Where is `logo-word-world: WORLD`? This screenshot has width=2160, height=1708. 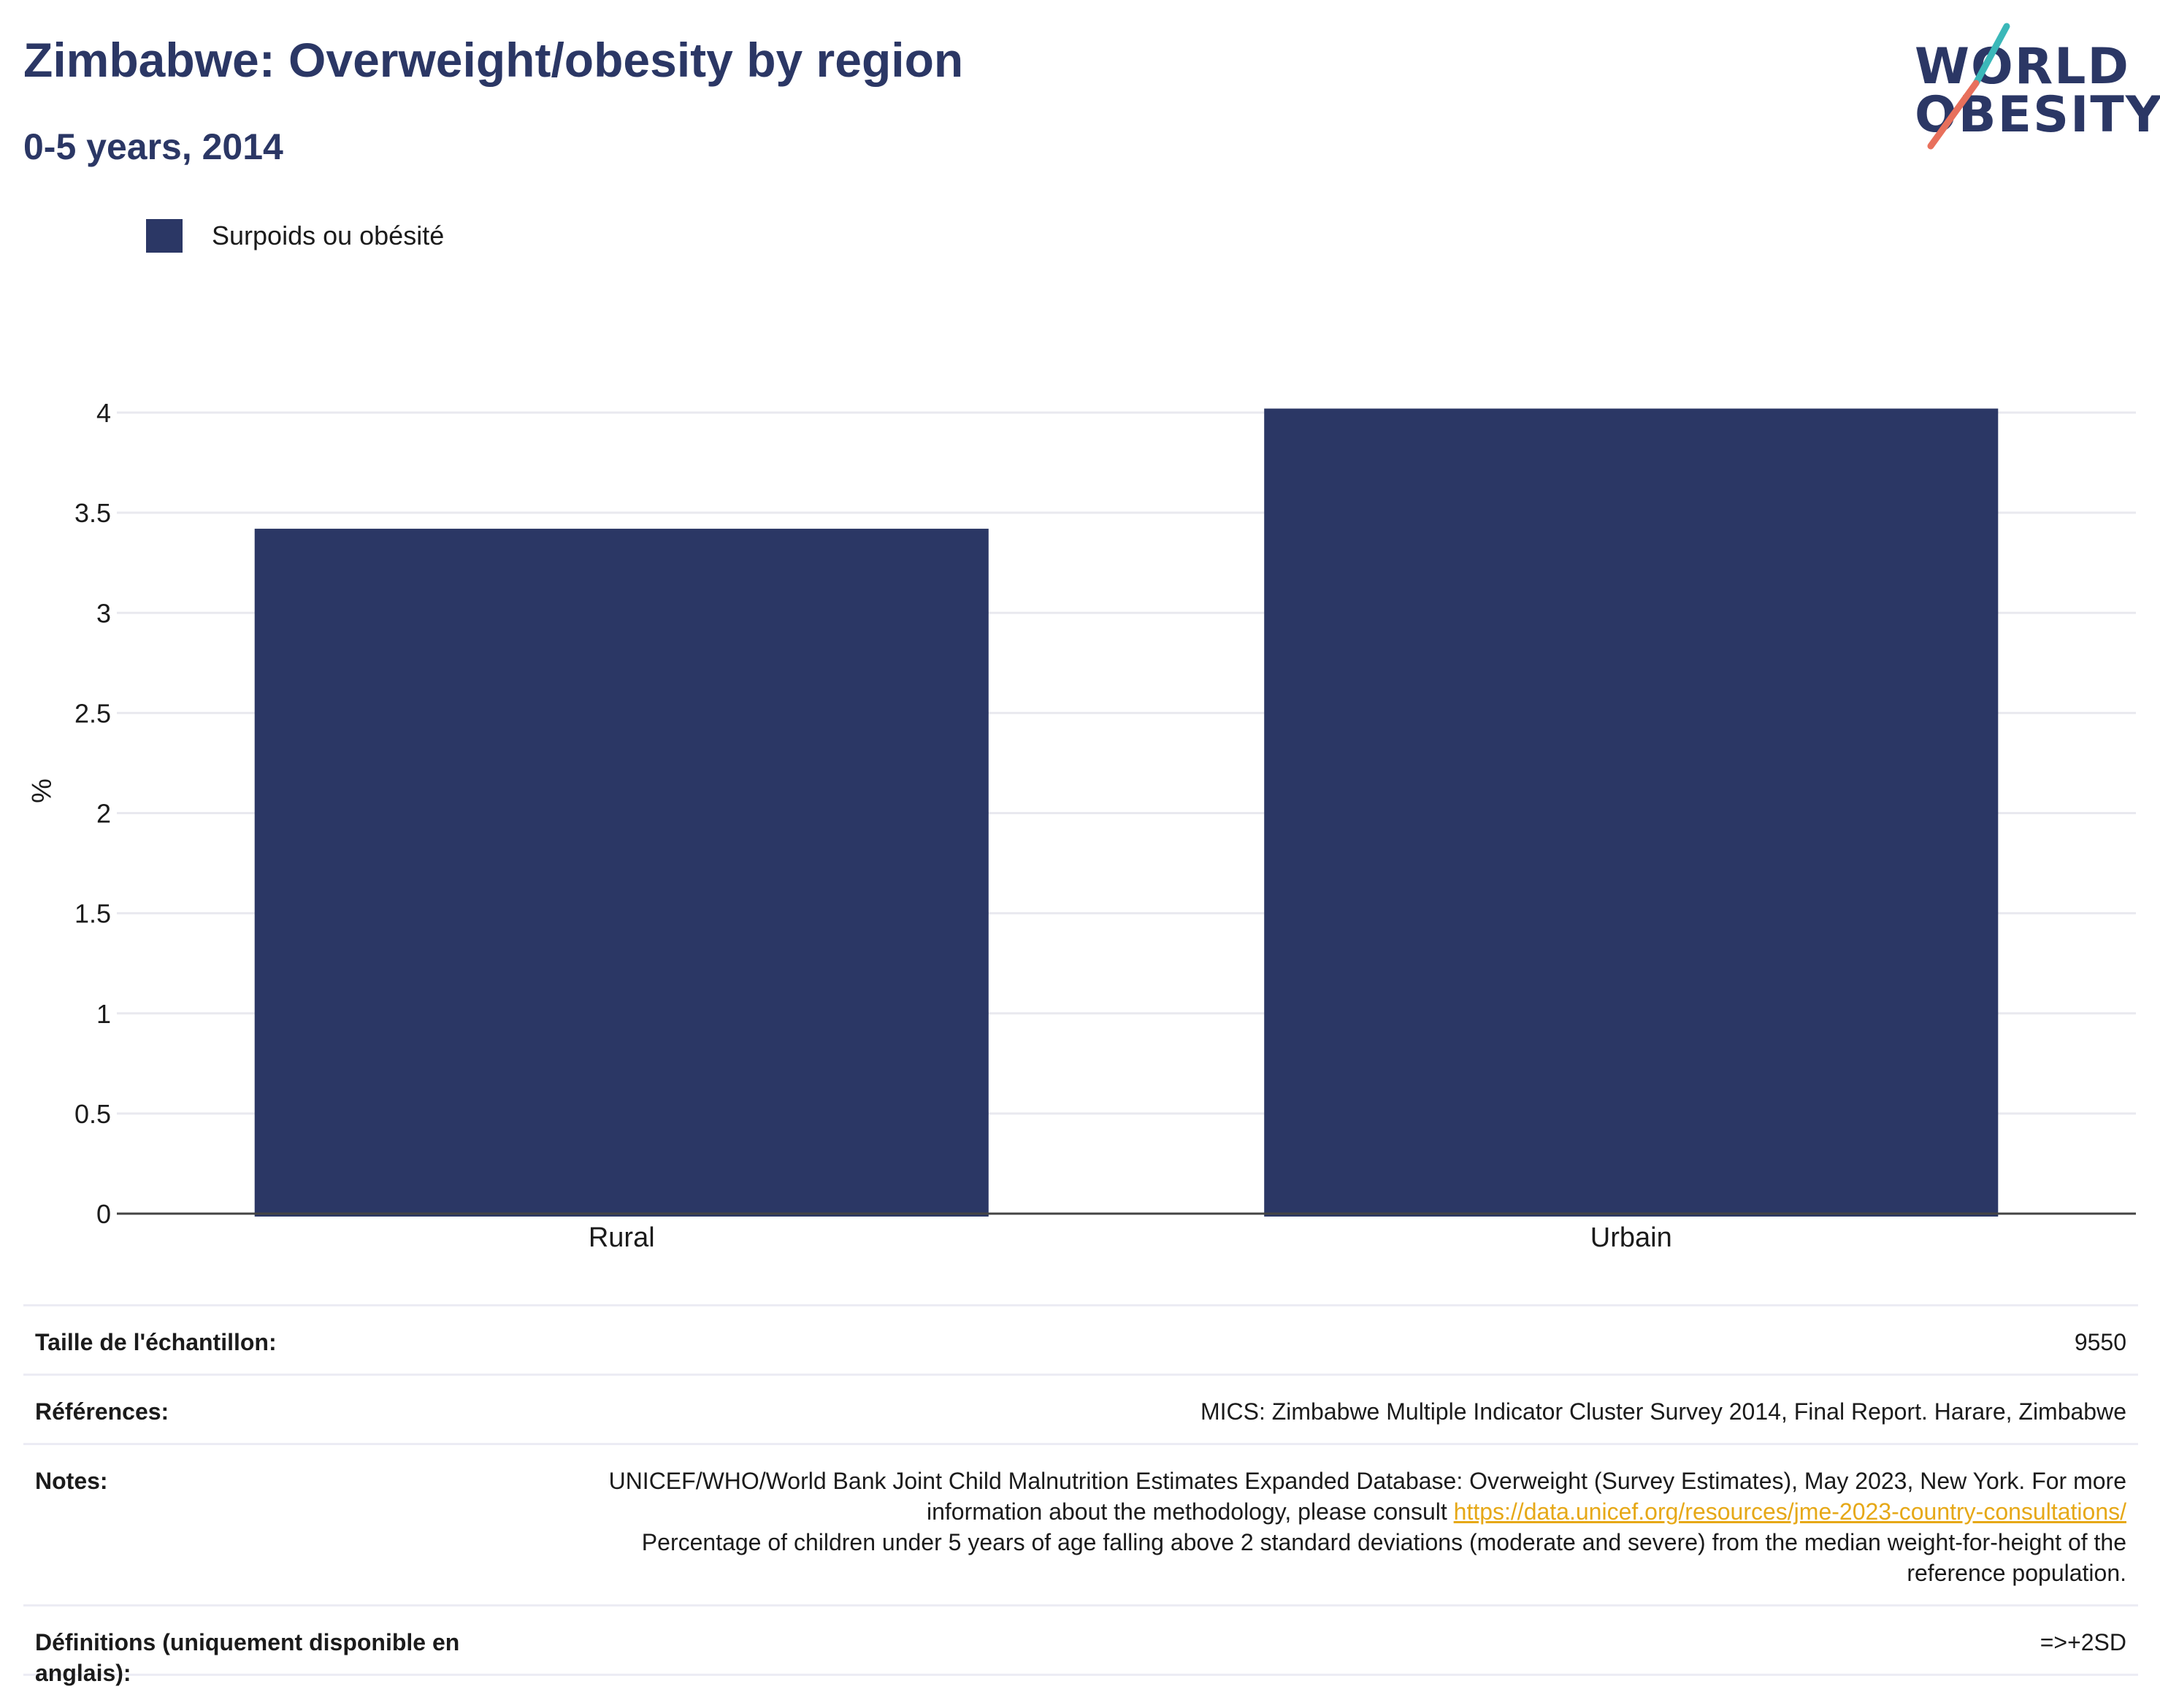
logo-word-world: WORLD is located at coordinates (2023, 67).